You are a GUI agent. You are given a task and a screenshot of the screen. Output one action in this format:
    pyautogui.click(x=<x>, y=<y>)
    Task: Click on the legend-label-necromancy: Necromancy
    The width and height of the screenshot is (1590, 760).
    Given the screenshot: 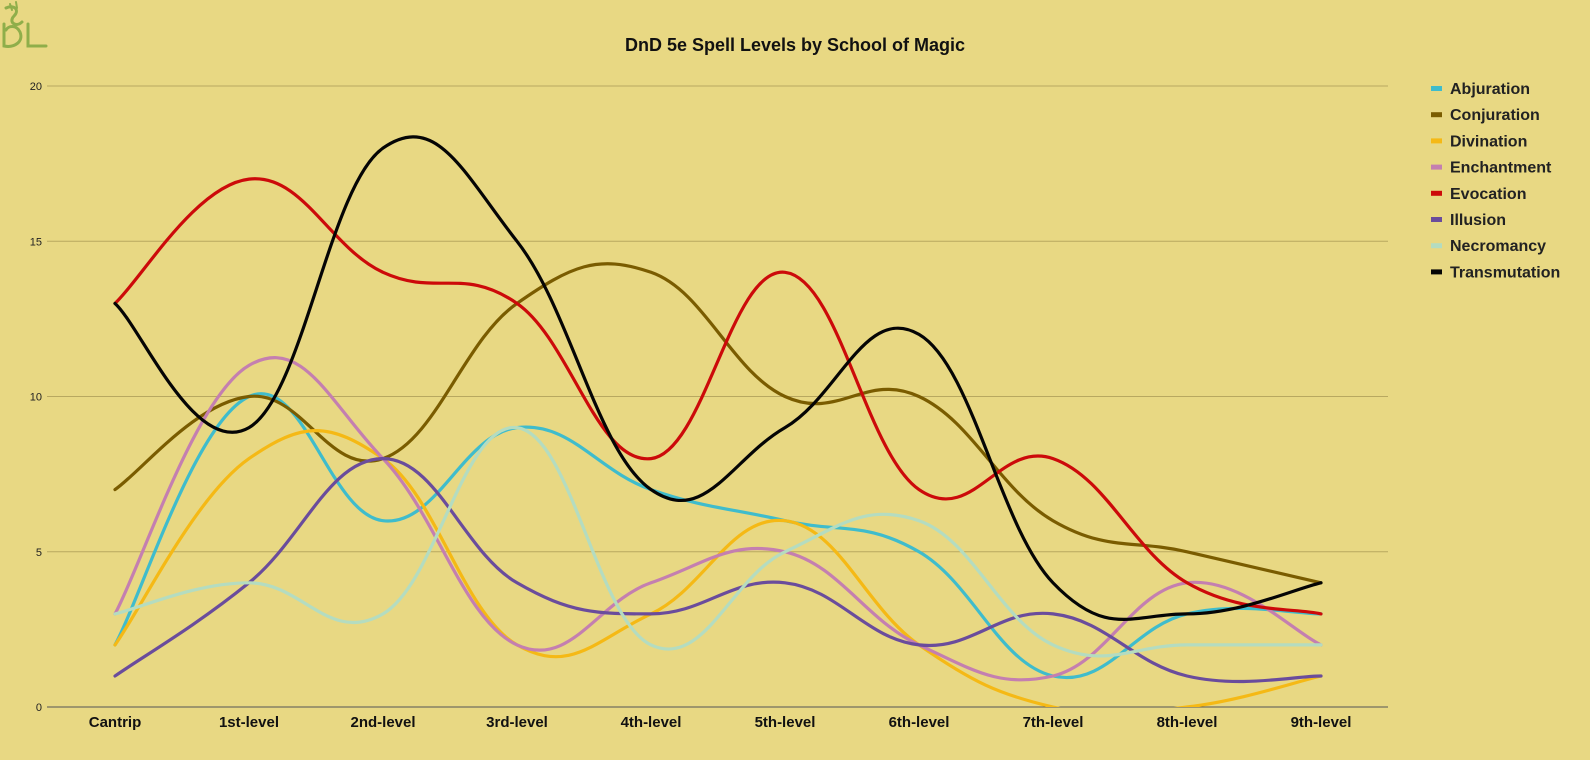 What is the action you would take?
    pyautogui.click(x=1498, y=246)
    